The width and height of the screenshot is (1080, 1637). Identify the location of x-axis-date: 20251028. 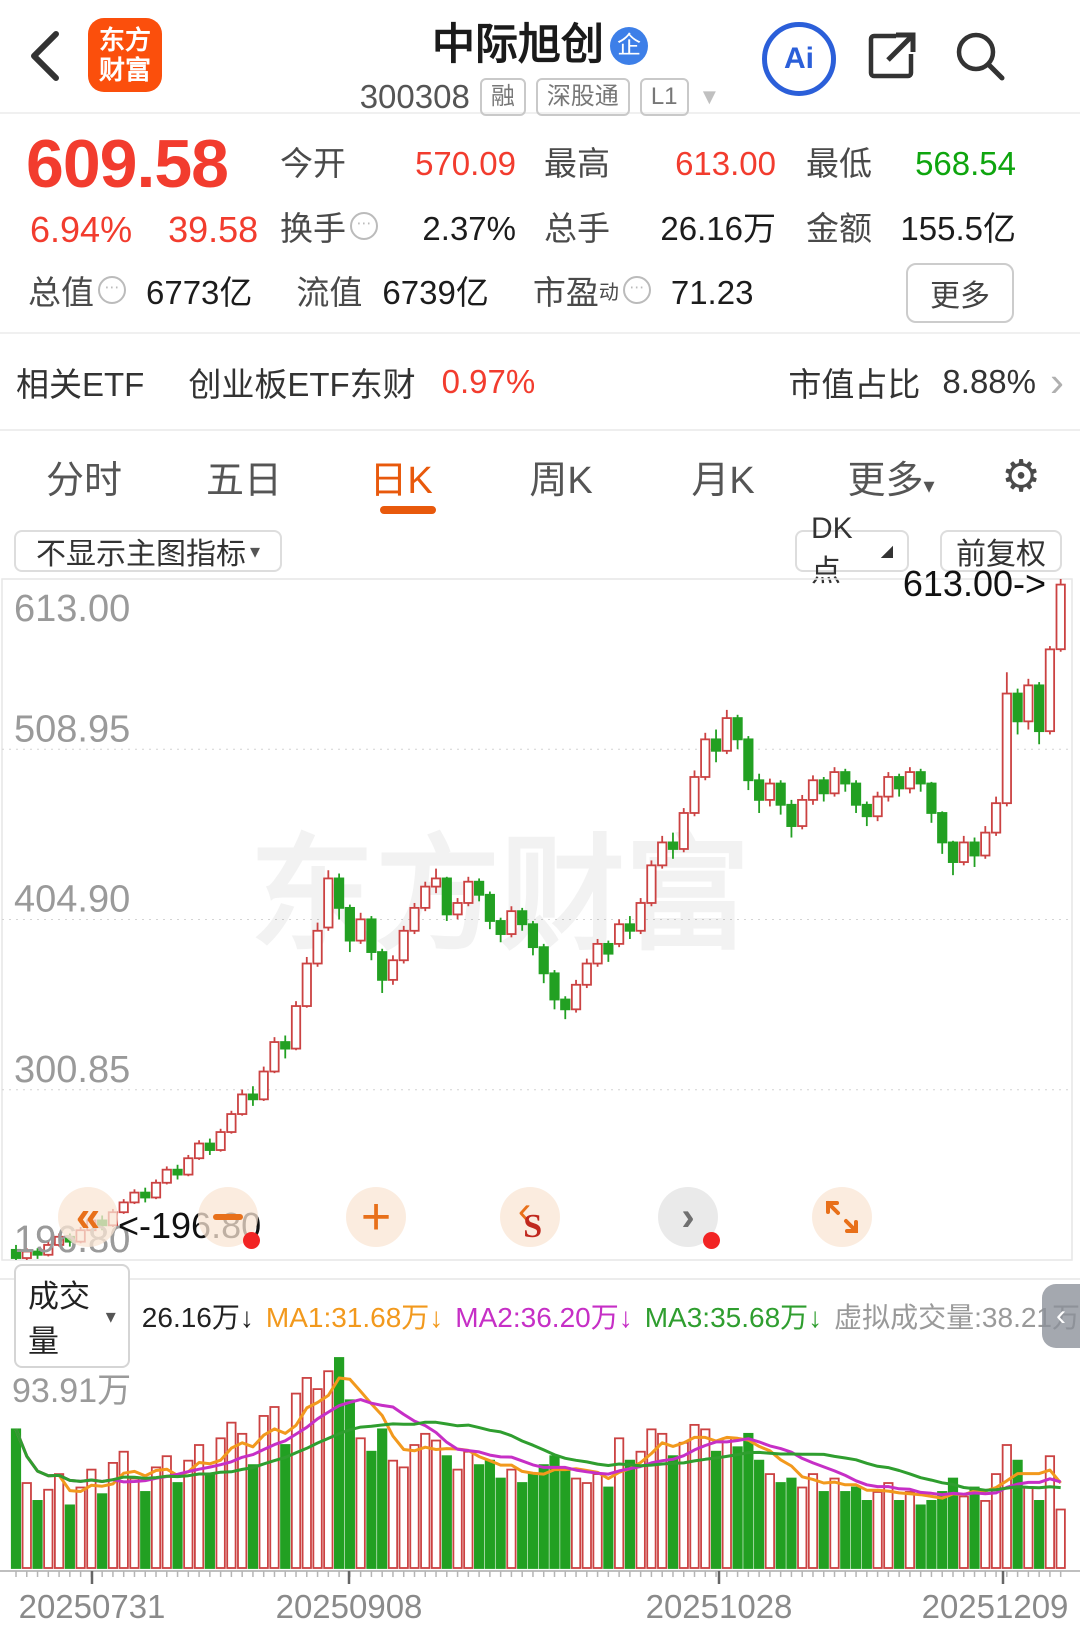
(719, 1606).